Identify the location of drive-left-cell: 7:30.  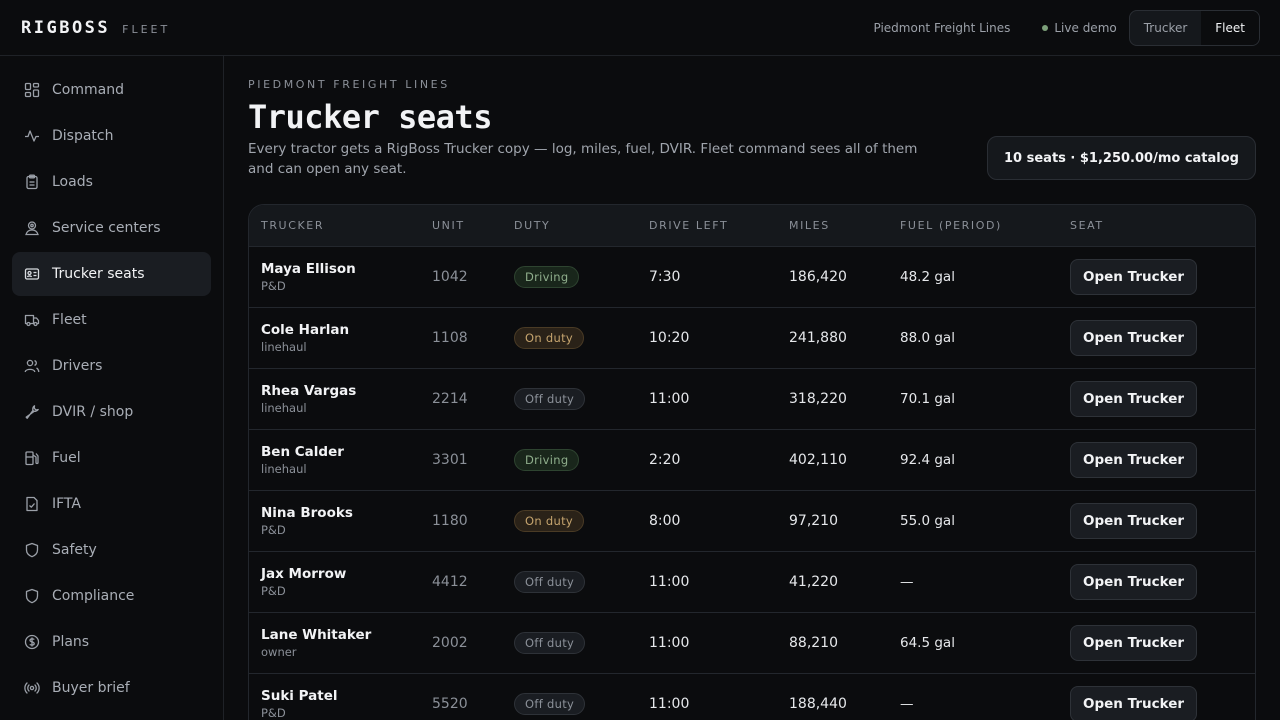
(665, 276).